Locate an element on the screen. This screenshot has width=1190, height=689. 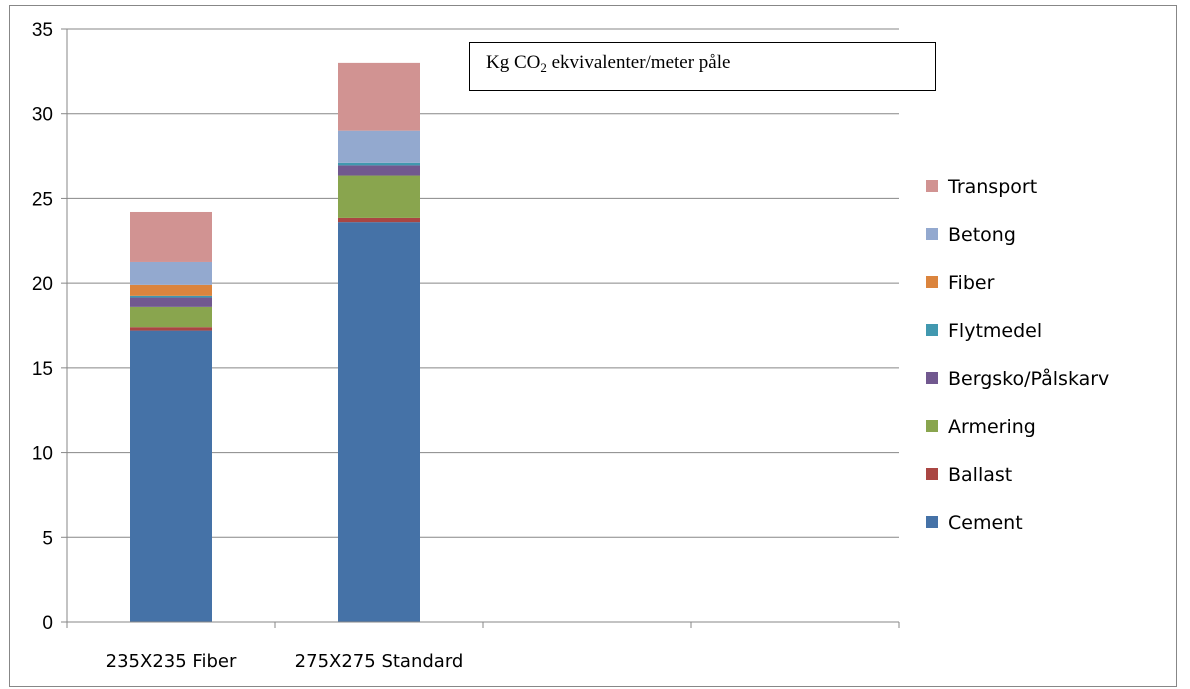
y-tick-label: 15 is located at coordinates (42, 369).